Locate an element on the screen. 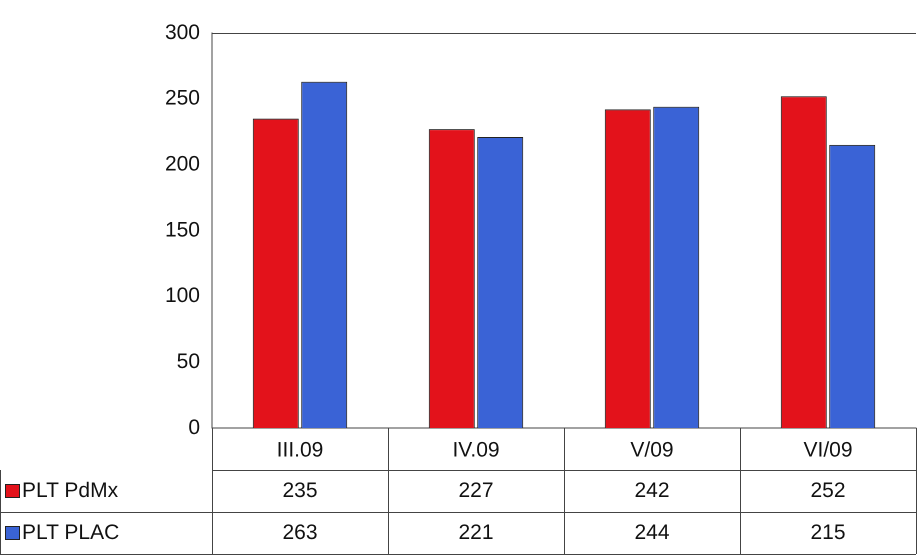  data-label: 215 is located at coordinates (828, 532).